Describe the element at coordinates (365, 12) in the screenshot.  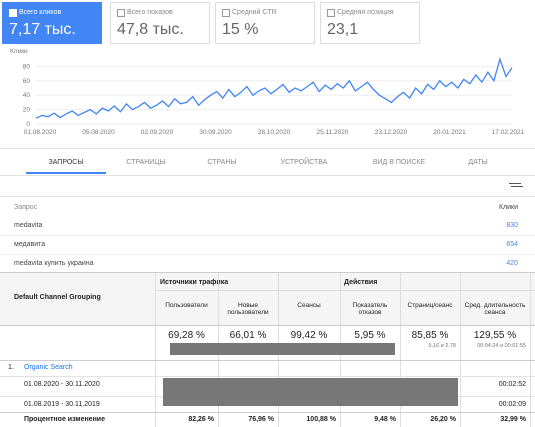
I see `metric-label: Средняя позиция` at that location.